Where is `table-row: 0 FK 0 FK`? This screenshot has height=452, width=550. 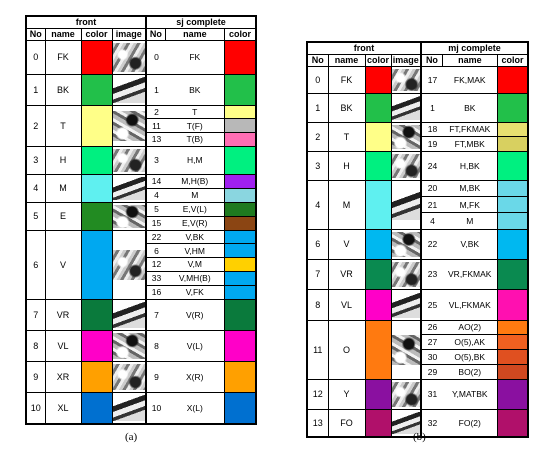
table-row: 0 FK 0 FK is located at coordinates (141, 57).